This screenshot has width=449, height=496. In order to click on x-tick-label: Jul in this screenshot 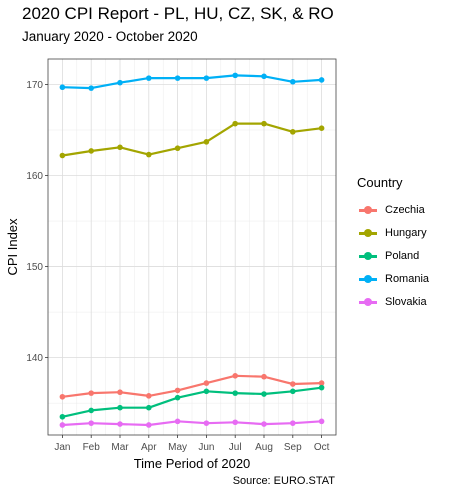, I will do `click(235, 447)`.